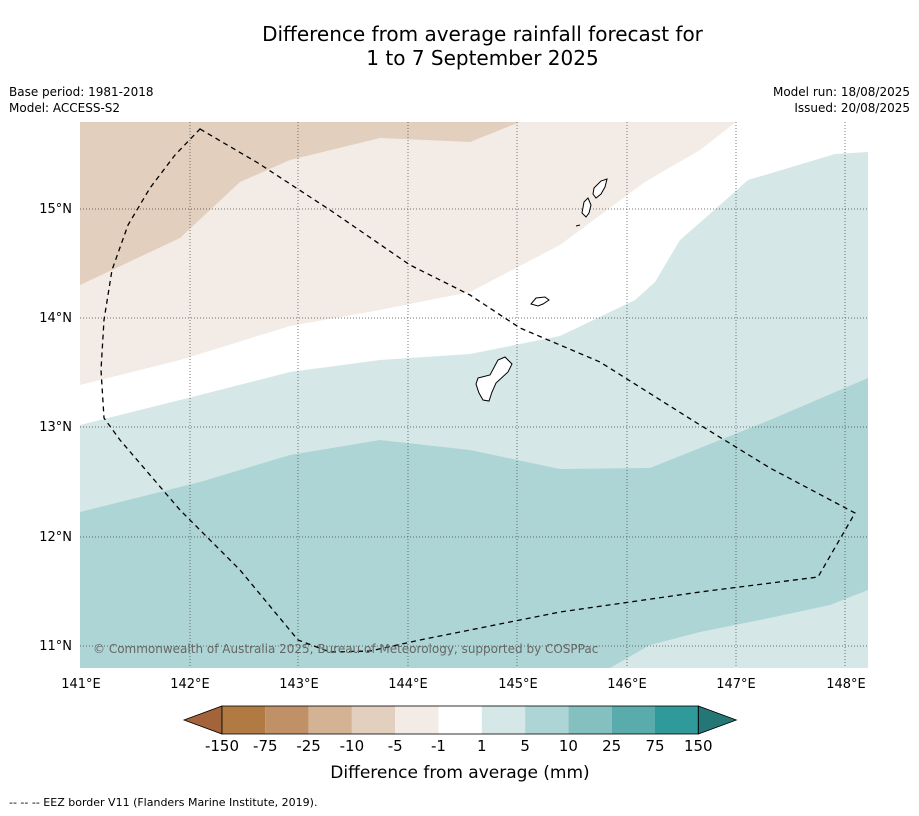 This screenshot has height=816, width=919. I want to click on lon-label: 145°E, so click(518, 684).